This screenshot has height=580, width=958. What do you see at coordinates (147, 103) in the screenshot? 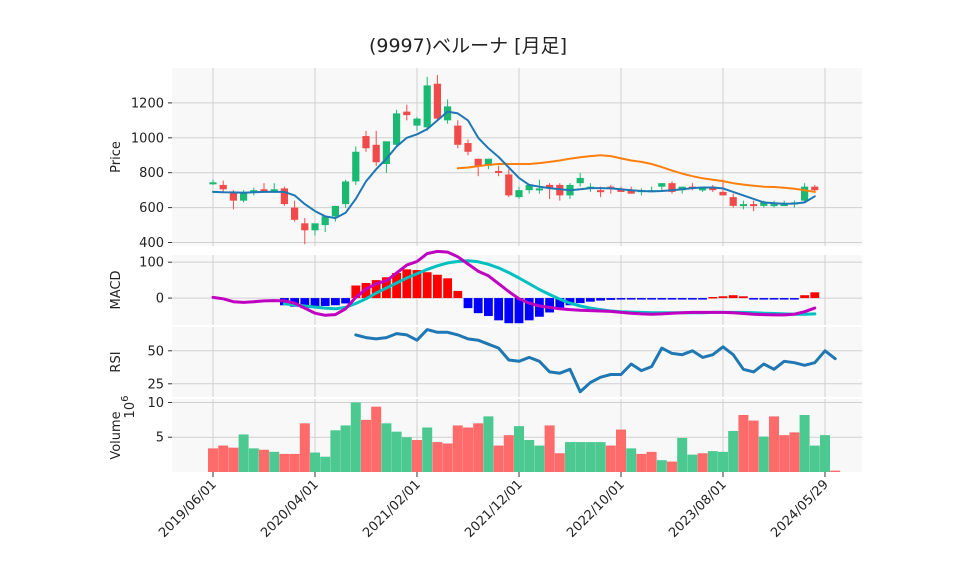
I see `price-ytick-label: 1200` at bounding box center [147, 103].